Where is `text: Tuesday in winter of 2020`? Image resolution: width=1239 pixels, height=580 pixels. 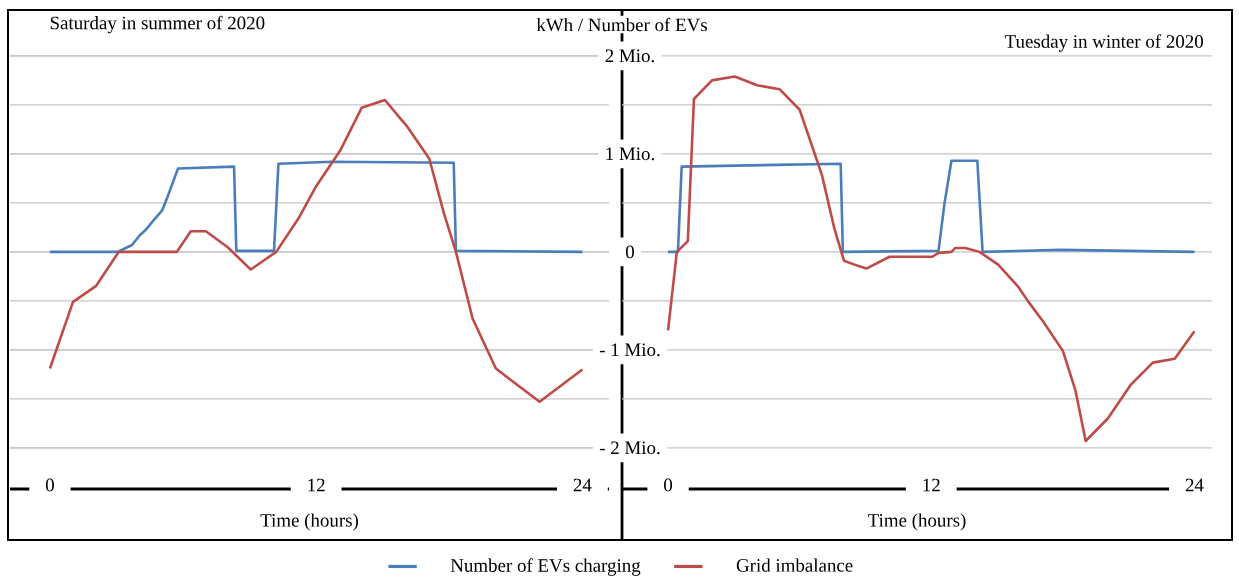
text: Tuesday in winter of 2020 is located at coordinates (1104, 43).